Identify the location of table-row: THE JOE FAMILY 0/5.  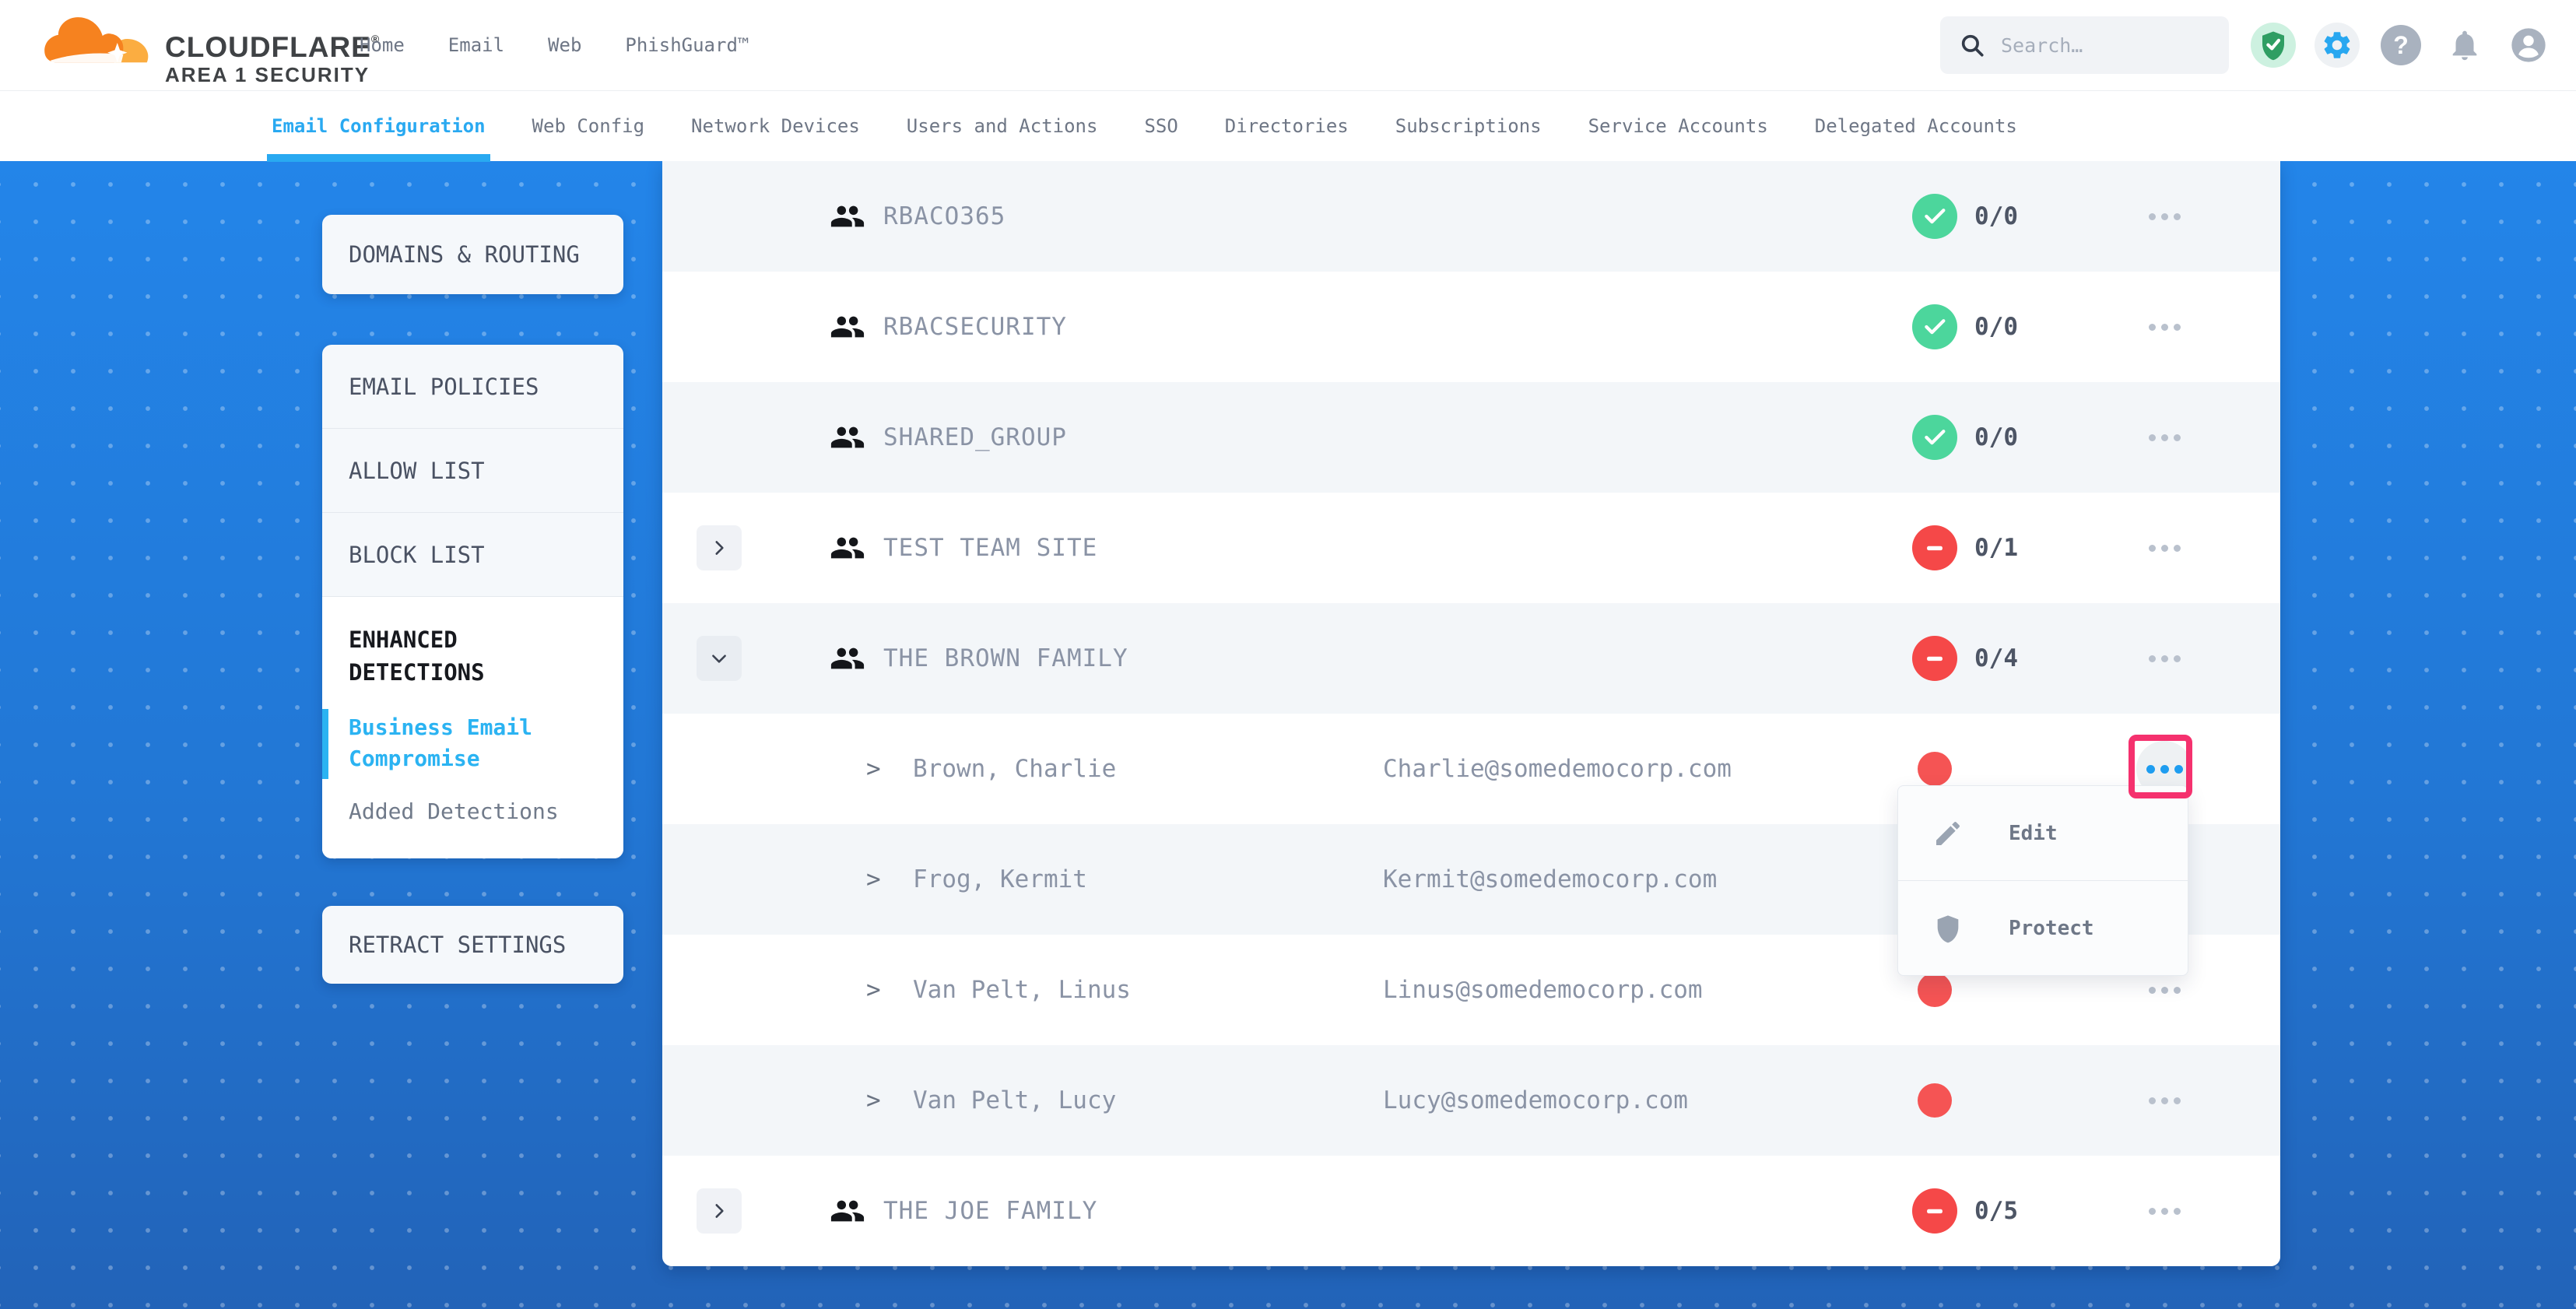
(1471, 1211).